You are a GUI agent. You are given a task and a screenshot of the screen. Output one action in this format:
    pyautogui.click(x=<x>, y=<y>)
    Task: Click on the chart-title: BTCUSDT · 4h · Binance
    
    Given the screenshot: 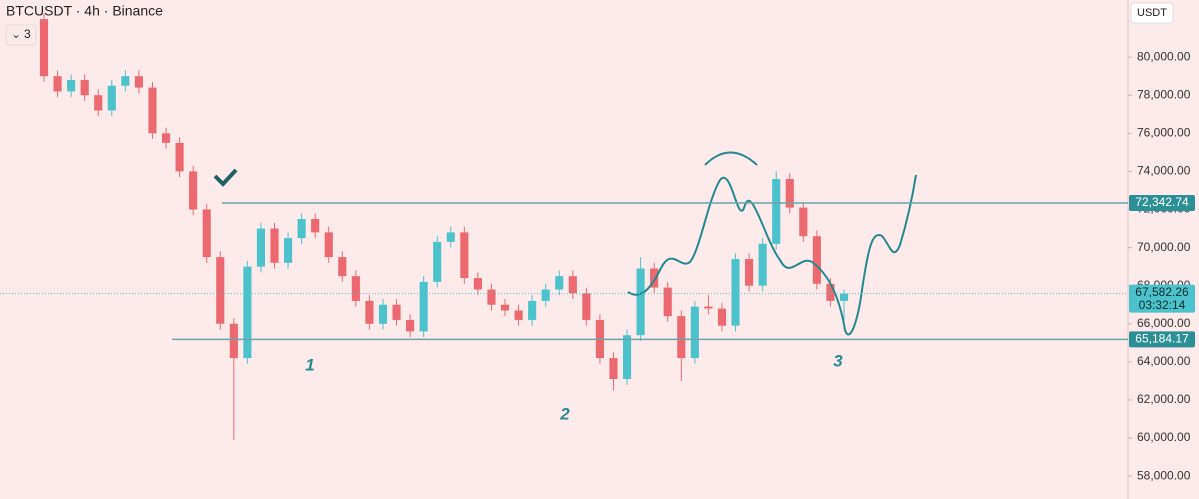 What is the action you would take?
    pyautogui.click(x=84, y=11)
    